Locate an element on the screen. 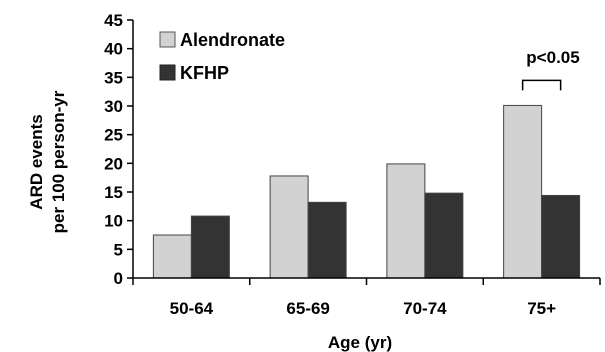 Image resolution: width=605 pixels, height=352 pixels. y-tick-label: 35 is located at coordinates (113, 77).